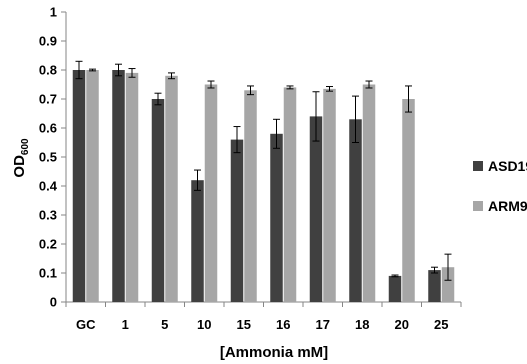 This screenshot has width=527, height=364. Describe the element at coordinates (48, 157) in the screenshot. I see `y-tick-label: 0.5` at that location.